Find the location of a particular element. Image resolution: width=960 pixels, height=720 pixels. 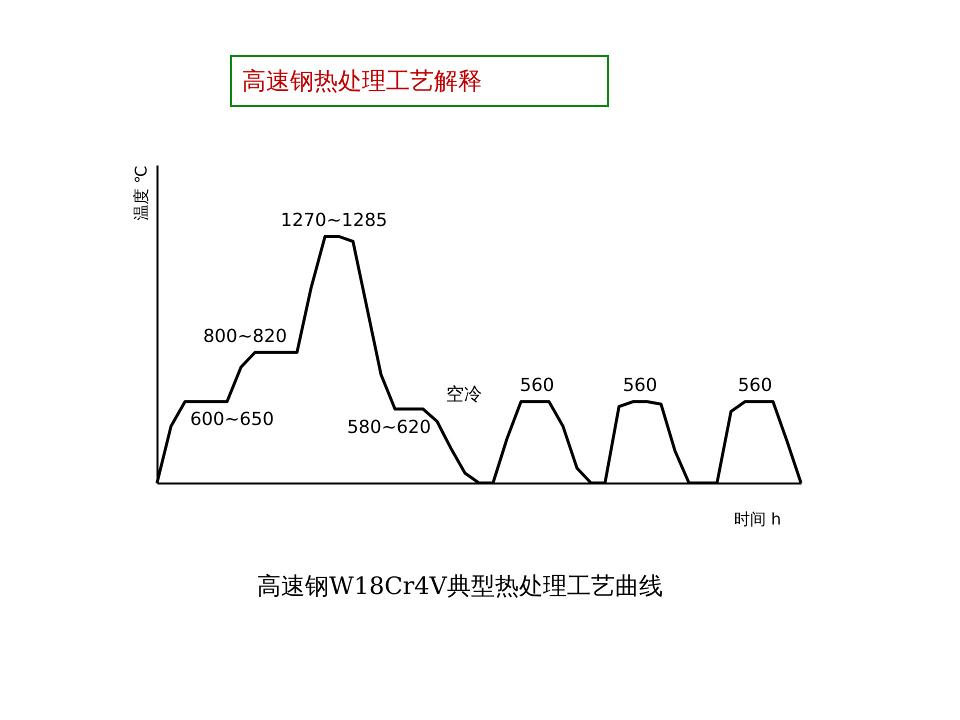

annotation: 580~620 is located at coordinates (389, 427).